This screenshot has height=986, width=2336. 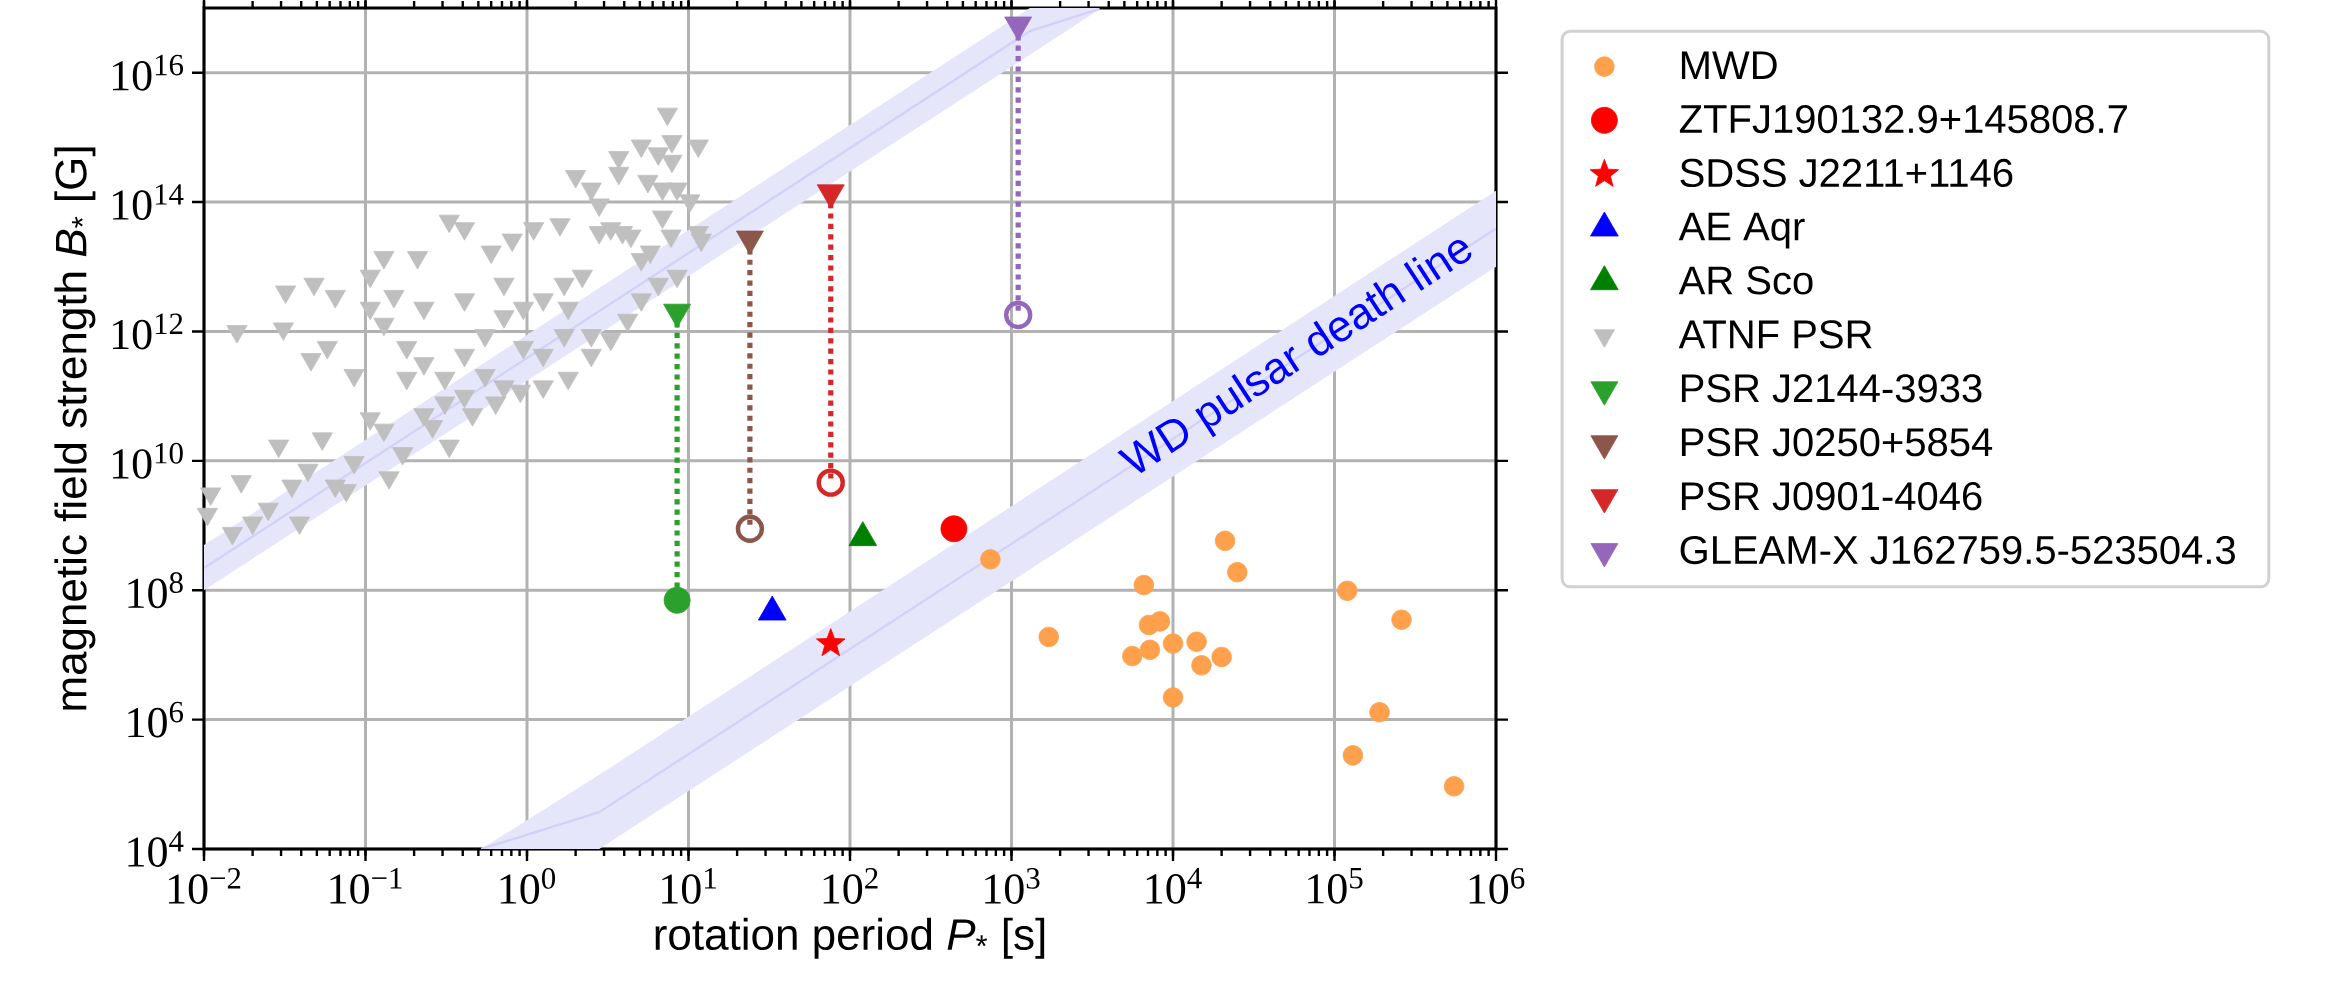 I want to click on x-tick-label: 10$^{2}$, so click(x=850, y=886).